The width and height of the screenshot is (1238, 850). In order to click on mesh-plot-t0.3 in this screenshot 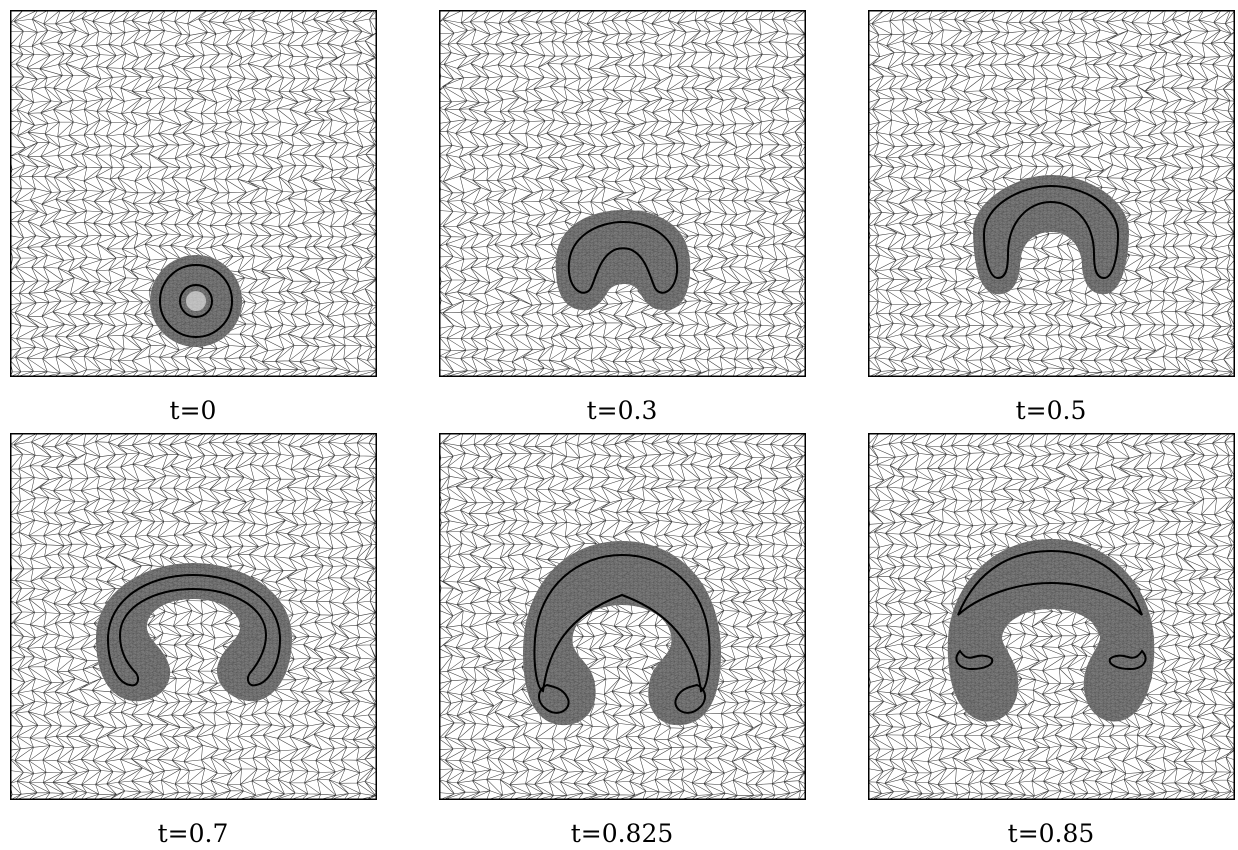, I will do `click(622, 193)`.